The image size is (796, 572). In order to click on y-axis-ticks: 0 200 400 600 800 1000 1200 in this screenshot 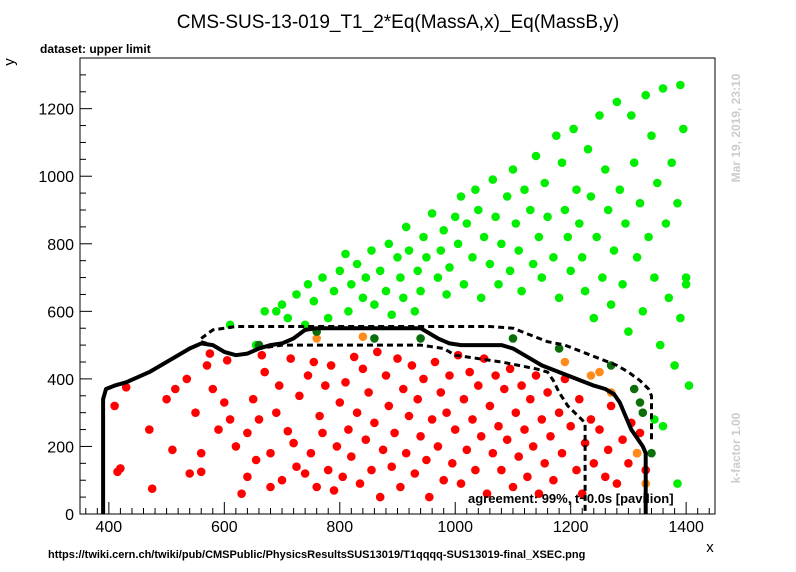, I will do `click(65, 290)`.